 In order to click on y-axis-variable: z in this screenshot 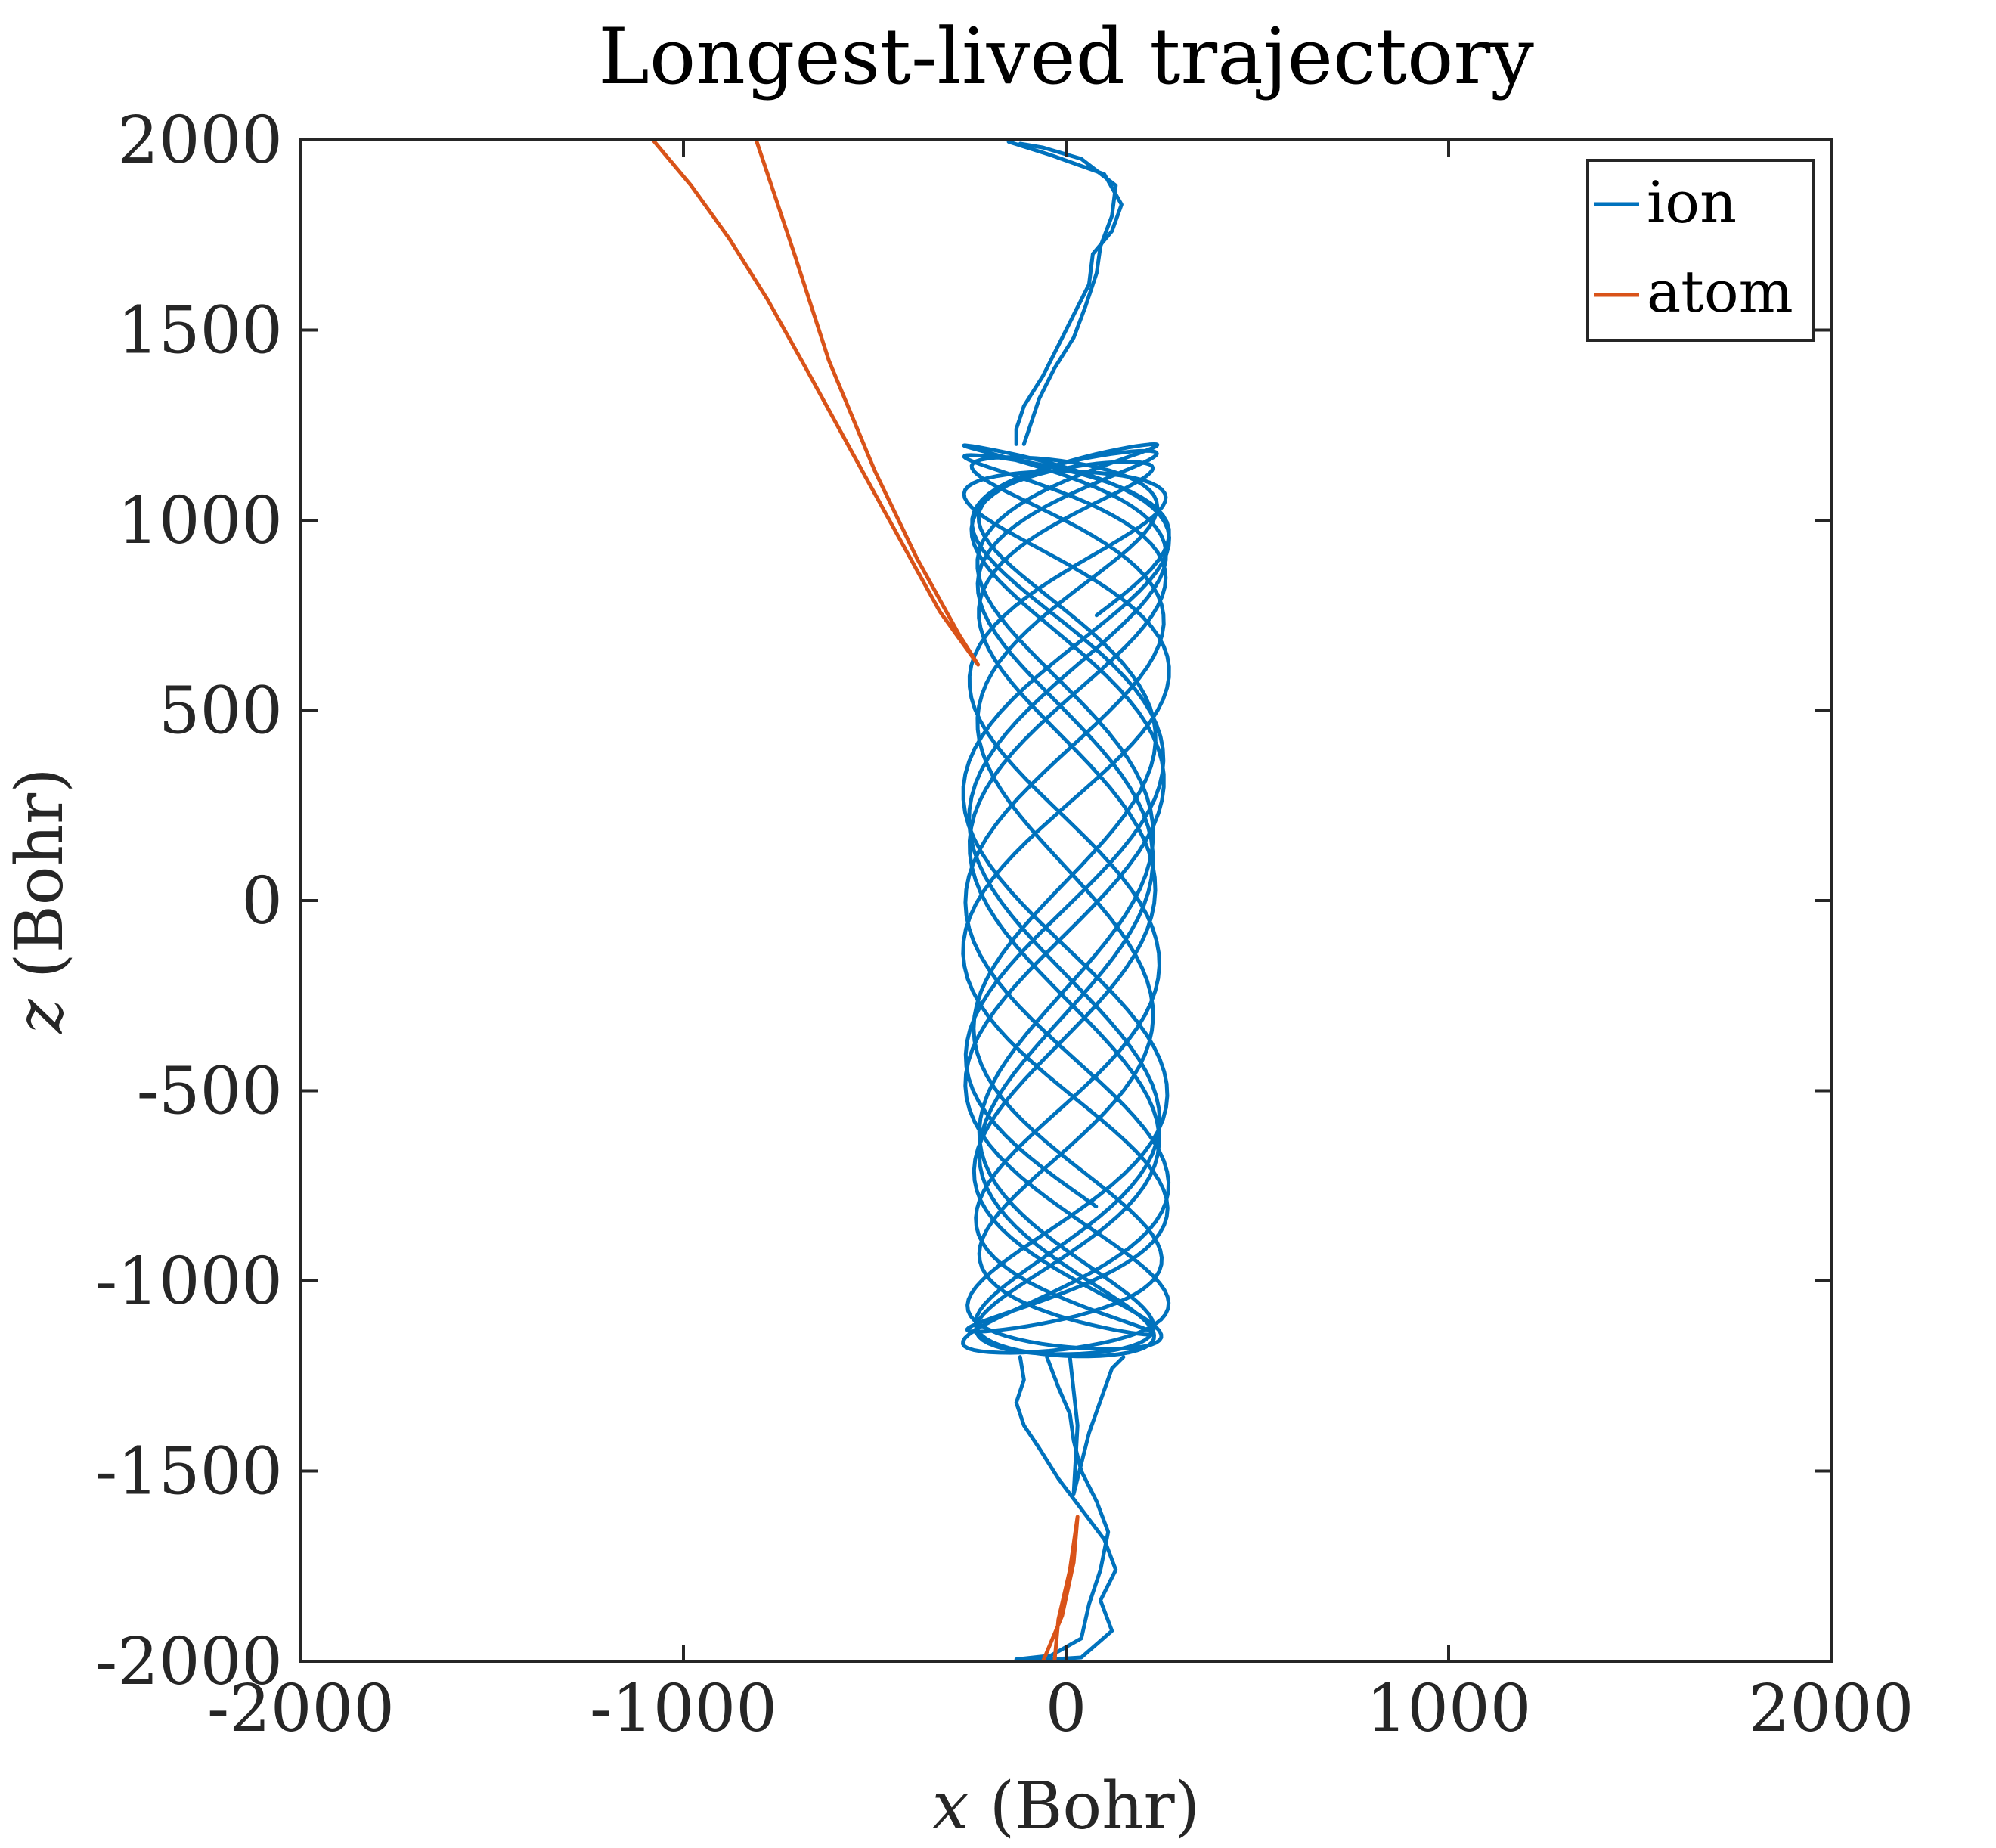, I will do `click(40, 1016)`.